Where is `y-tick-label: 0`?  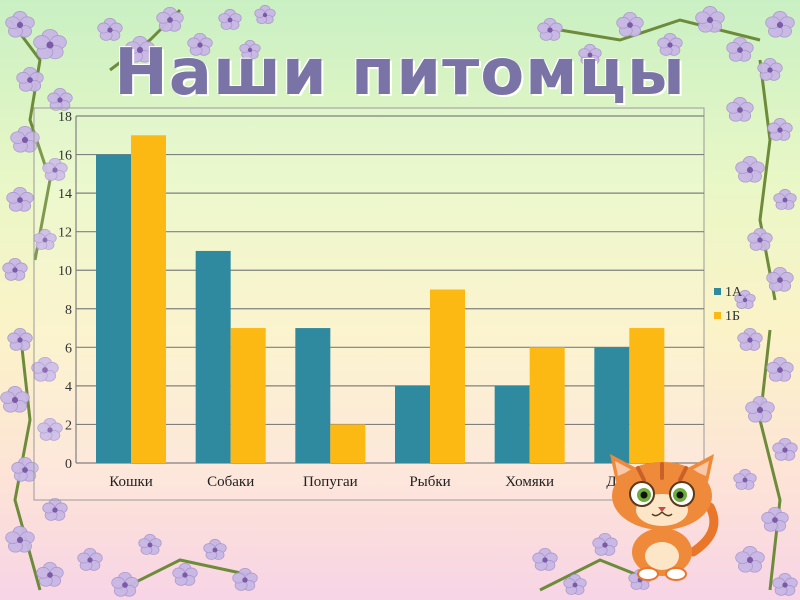 y-tick-label: 0 is located at coordinates (68, 464).